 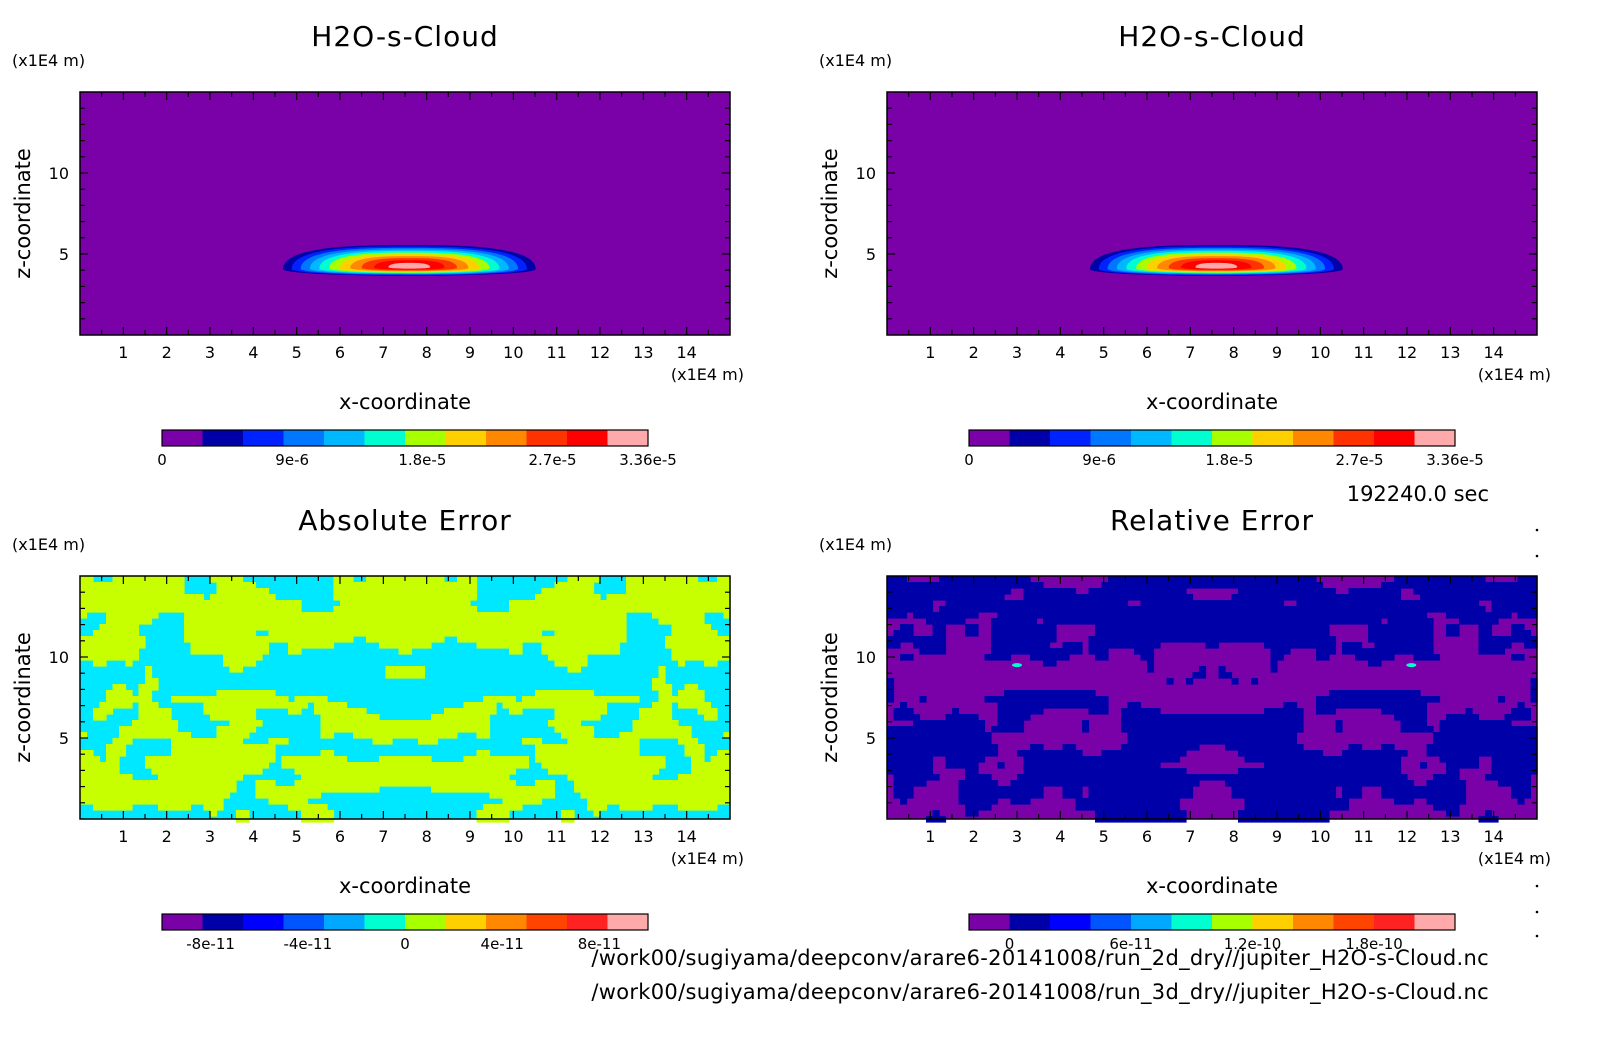 What do you see at coordinates (304, 922) in the screenshot?
I see `colorbar-swatch` at bounding box center [304, 922].